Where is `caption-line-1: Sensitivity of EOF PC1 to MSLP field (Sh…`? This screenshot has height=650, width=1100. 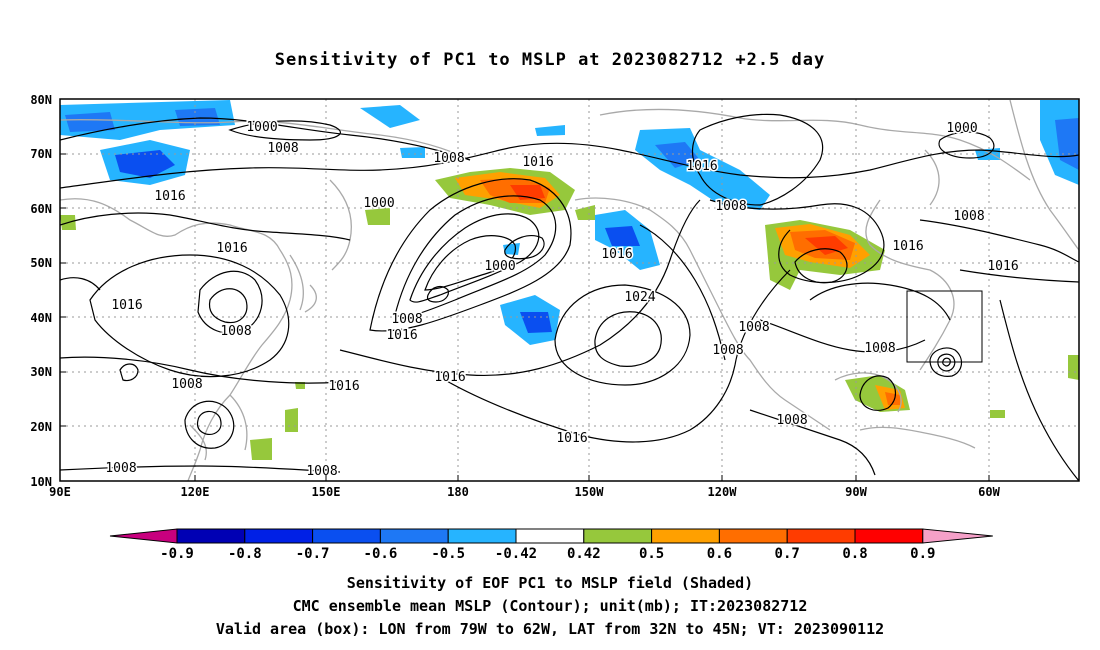
caption-line-1: Sensitivity of EOF PC1 to MSLP field (Sh… is located at coordinates (550, 583).